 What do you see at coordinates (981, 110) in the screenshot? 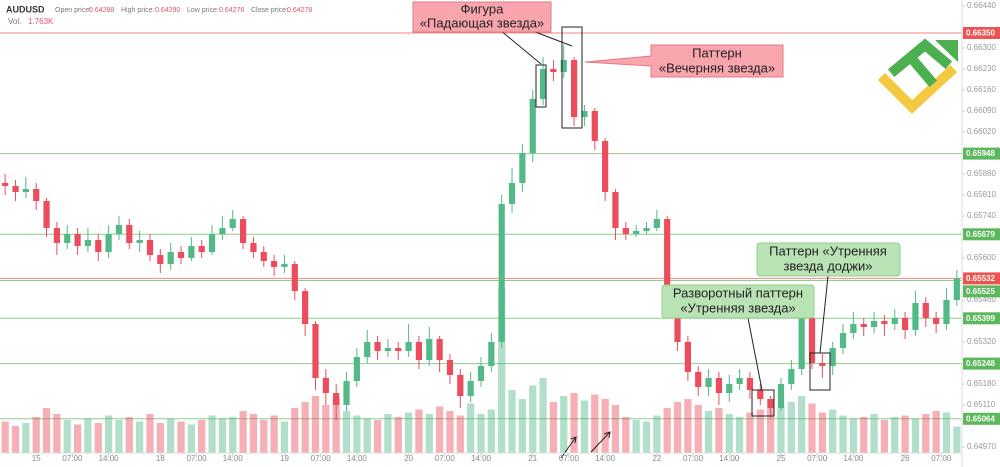
I see `y-tick-label: 0.66090` at bounding box center [981, 110].